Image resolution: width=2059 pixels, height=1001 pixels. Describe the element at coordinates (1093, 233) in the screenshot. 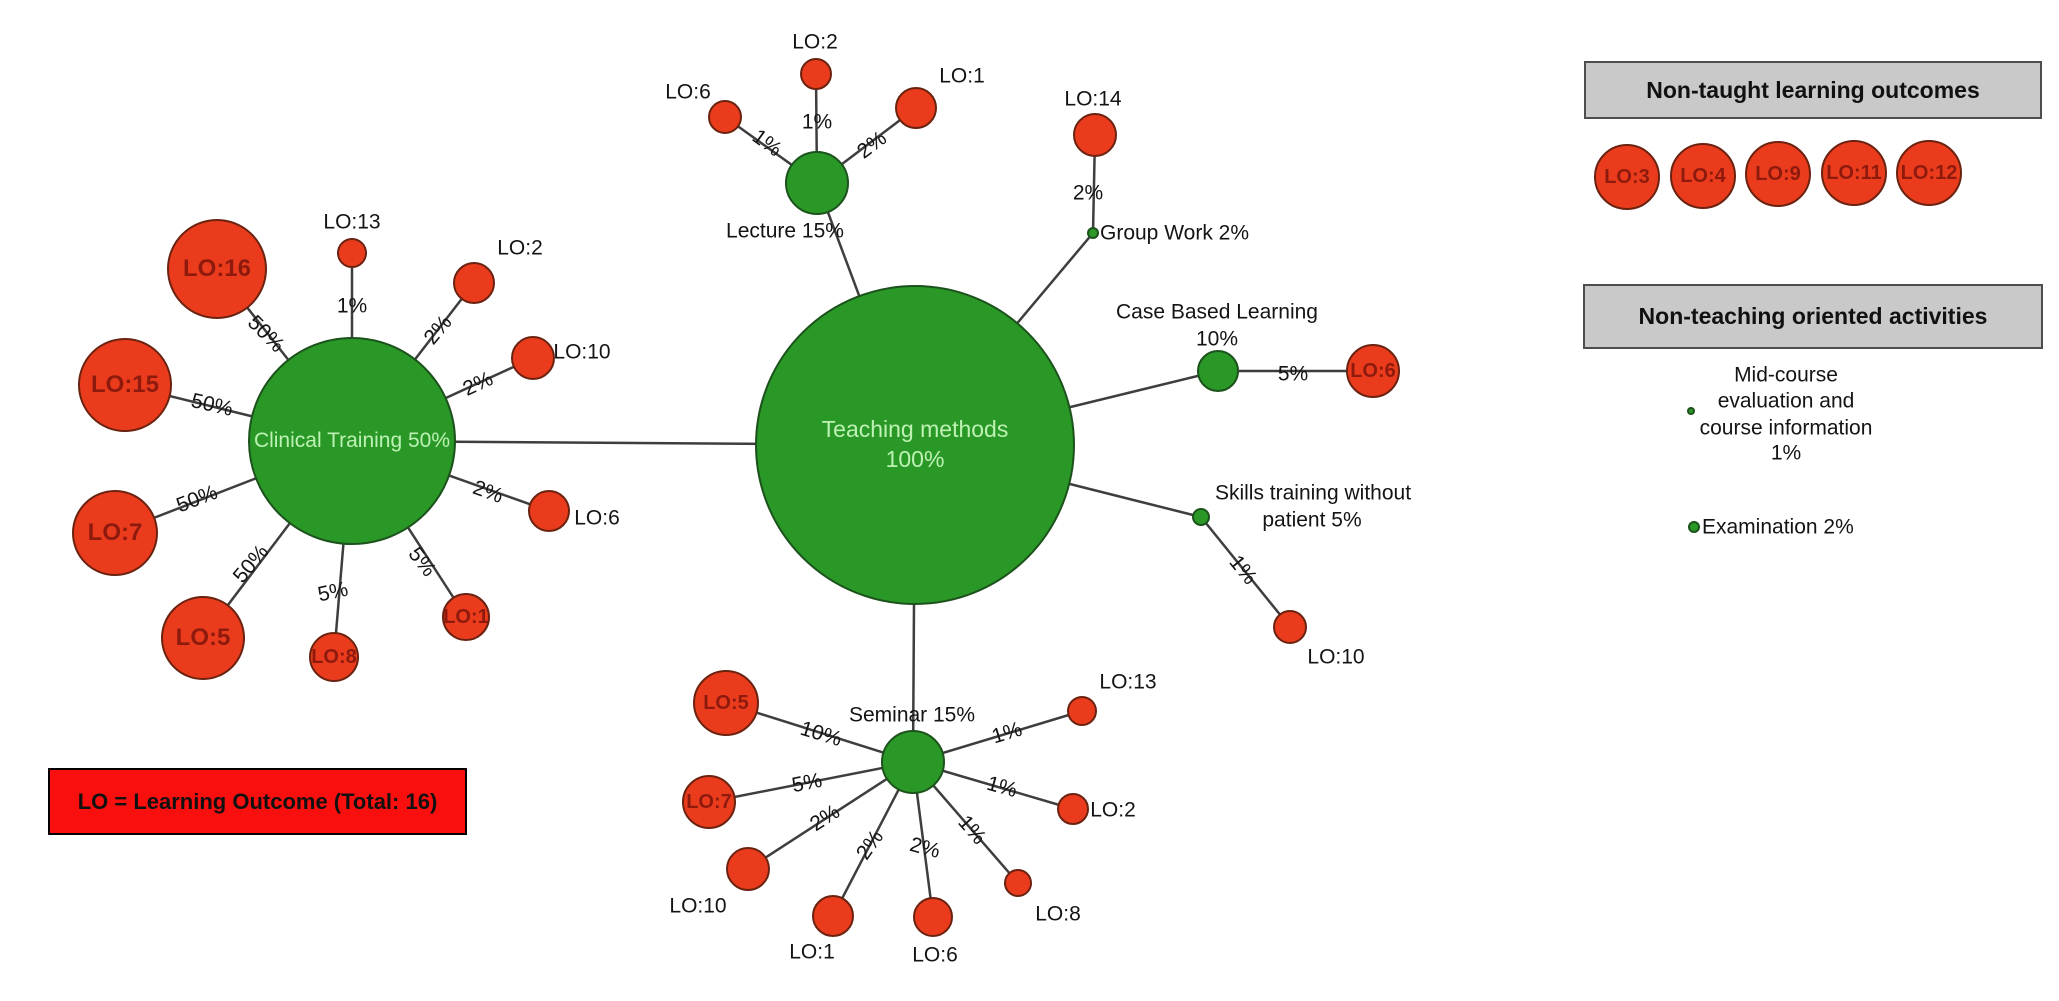

I see `node-group-work` at that location.